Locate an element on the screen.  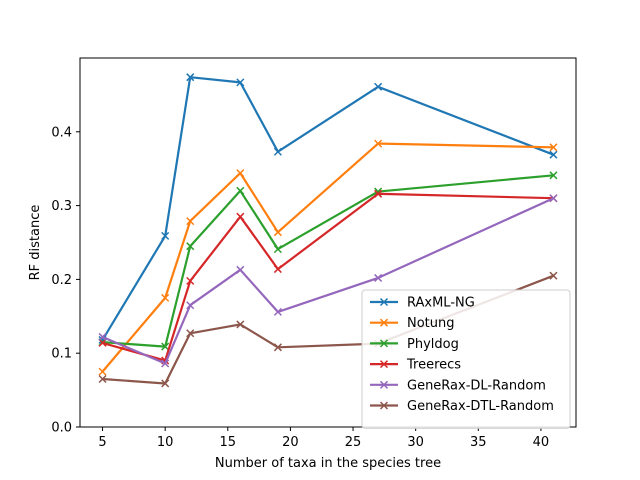
y-tick-label: 0.0 is located at coordinates (61, 428).